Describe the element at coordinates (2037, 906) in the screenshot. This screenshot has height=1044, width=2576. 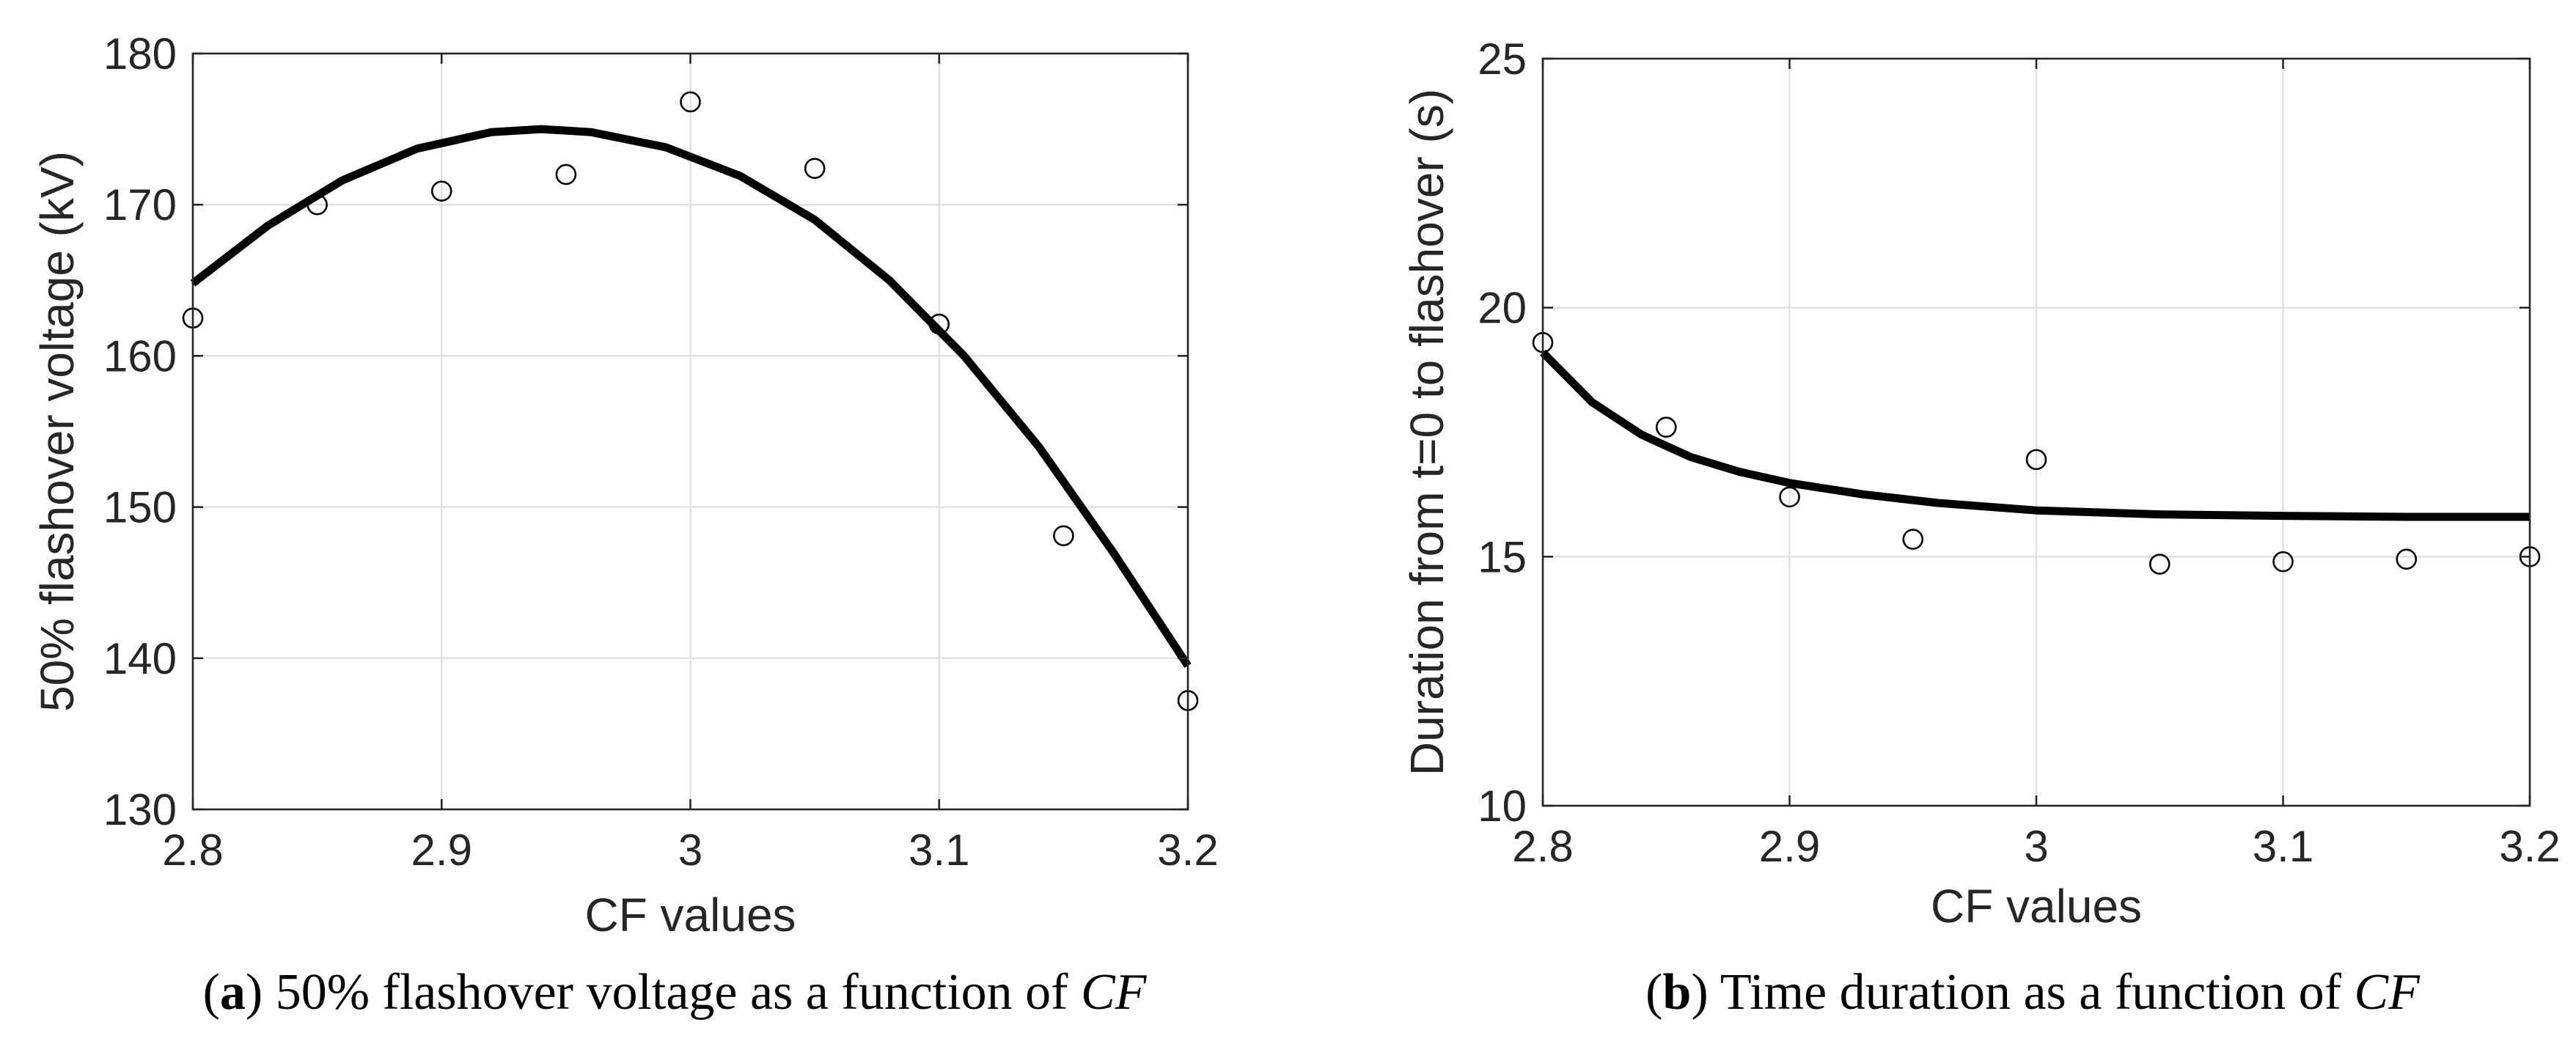
I see `x-axis-label-b: CF values` at that location.